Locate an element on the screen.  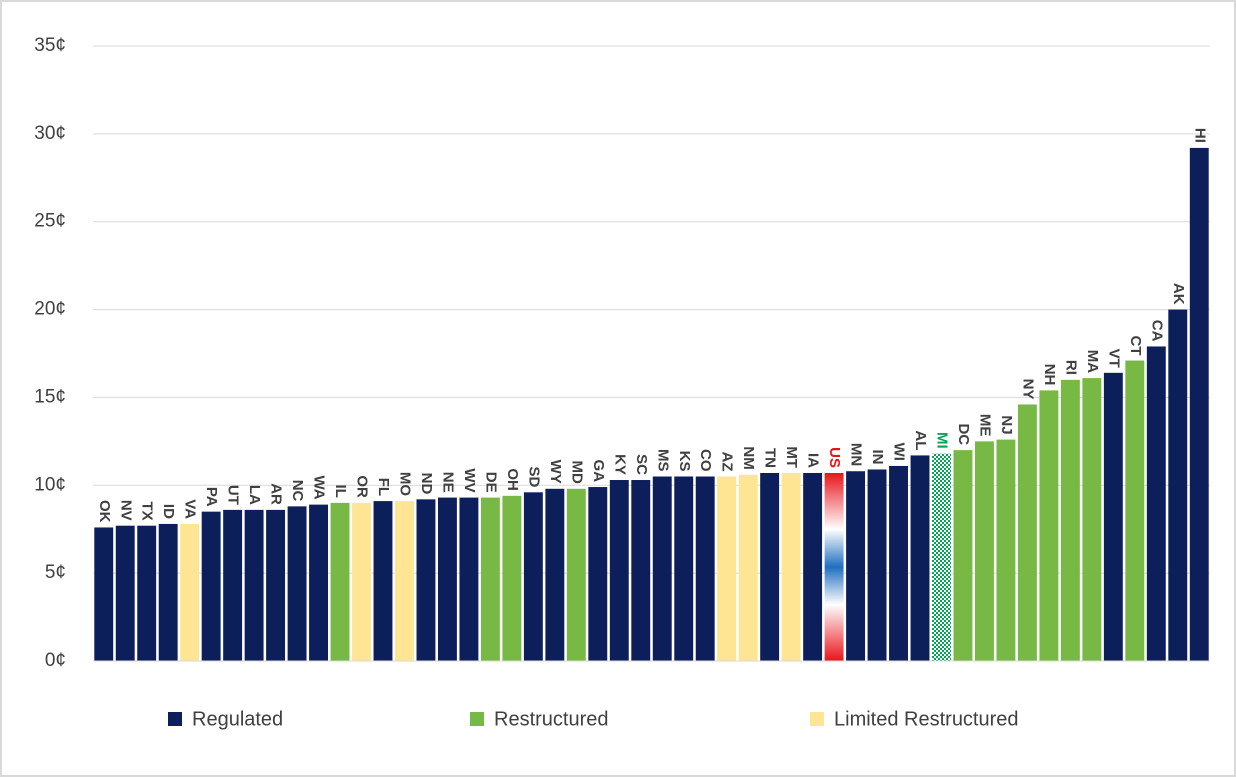
x-tick-label: ID is located at coordinates (168, 511).